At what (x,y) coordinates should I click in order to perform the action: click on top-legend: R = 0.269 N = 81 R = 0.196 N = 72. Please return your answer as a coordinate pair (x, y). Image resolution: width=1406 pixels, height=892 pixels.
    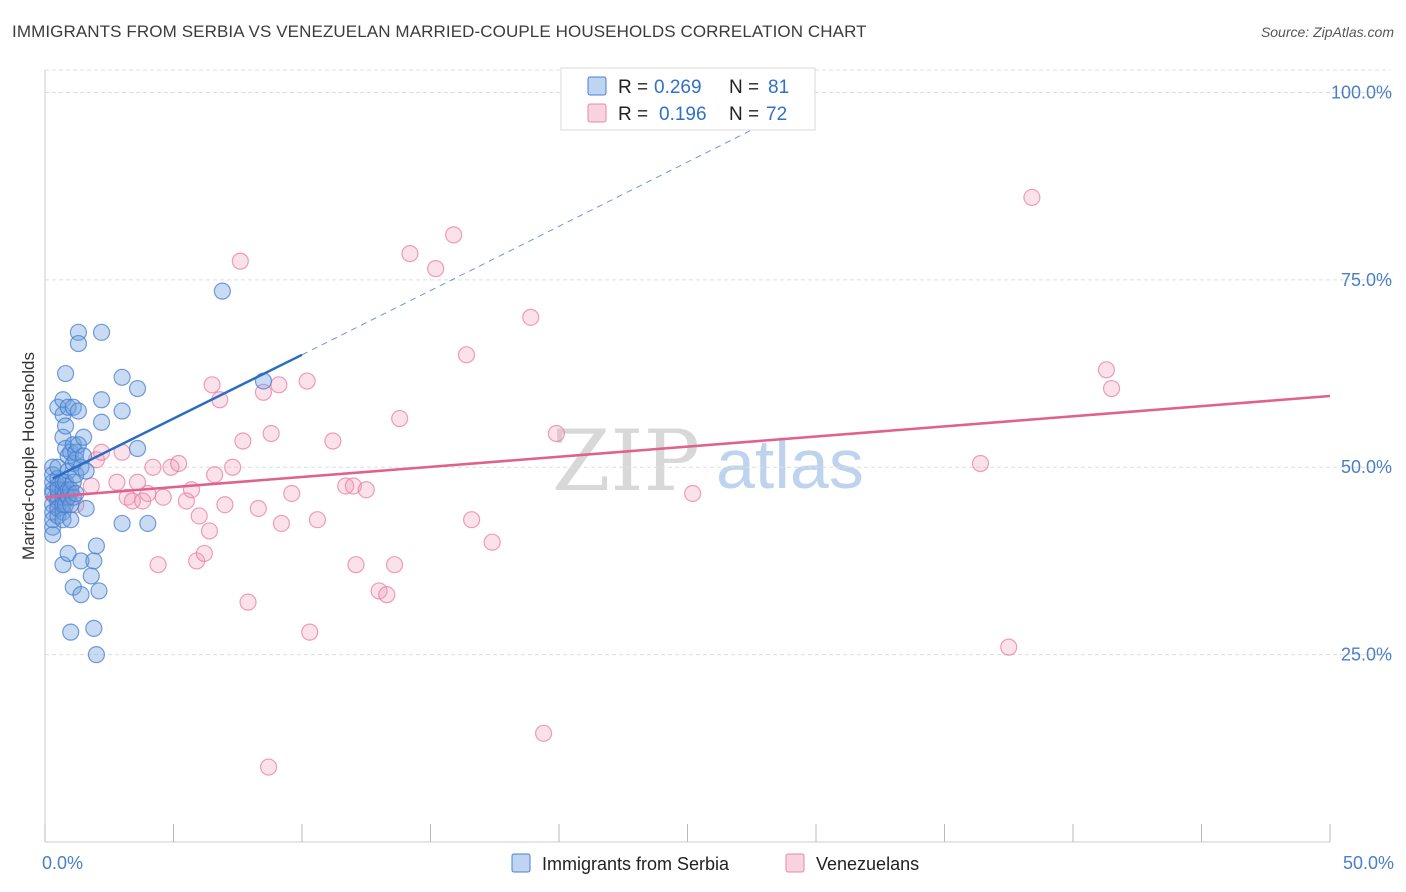
    Looking at the image, I should click on (688, 99).